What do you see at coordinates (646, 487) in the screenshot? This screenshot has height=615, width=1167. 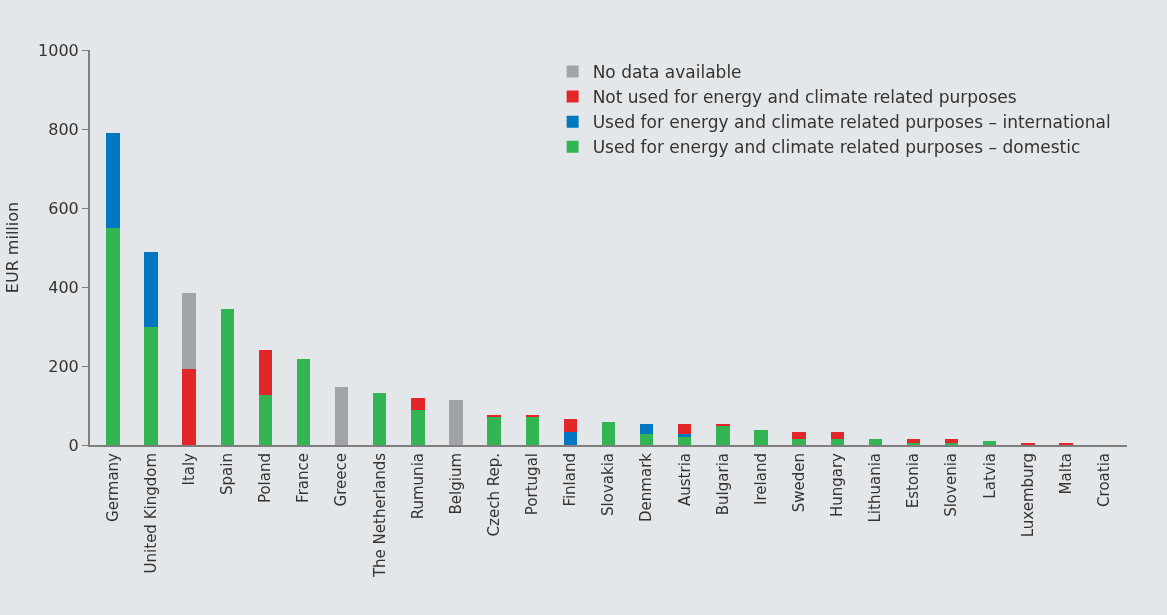 I see `x-tick-label: Denmark` at bounding box center [646, 487].